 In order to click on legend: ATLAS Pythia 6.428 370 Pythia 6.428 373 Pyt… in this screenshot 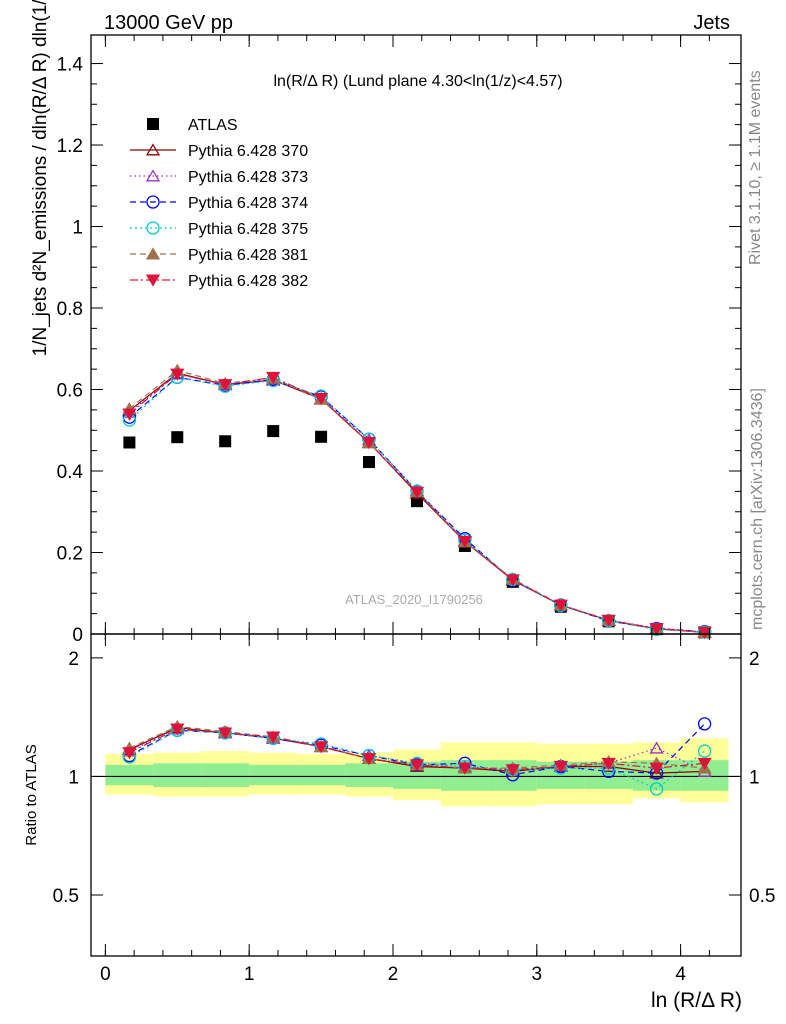, I will do `click(219, 203)`.